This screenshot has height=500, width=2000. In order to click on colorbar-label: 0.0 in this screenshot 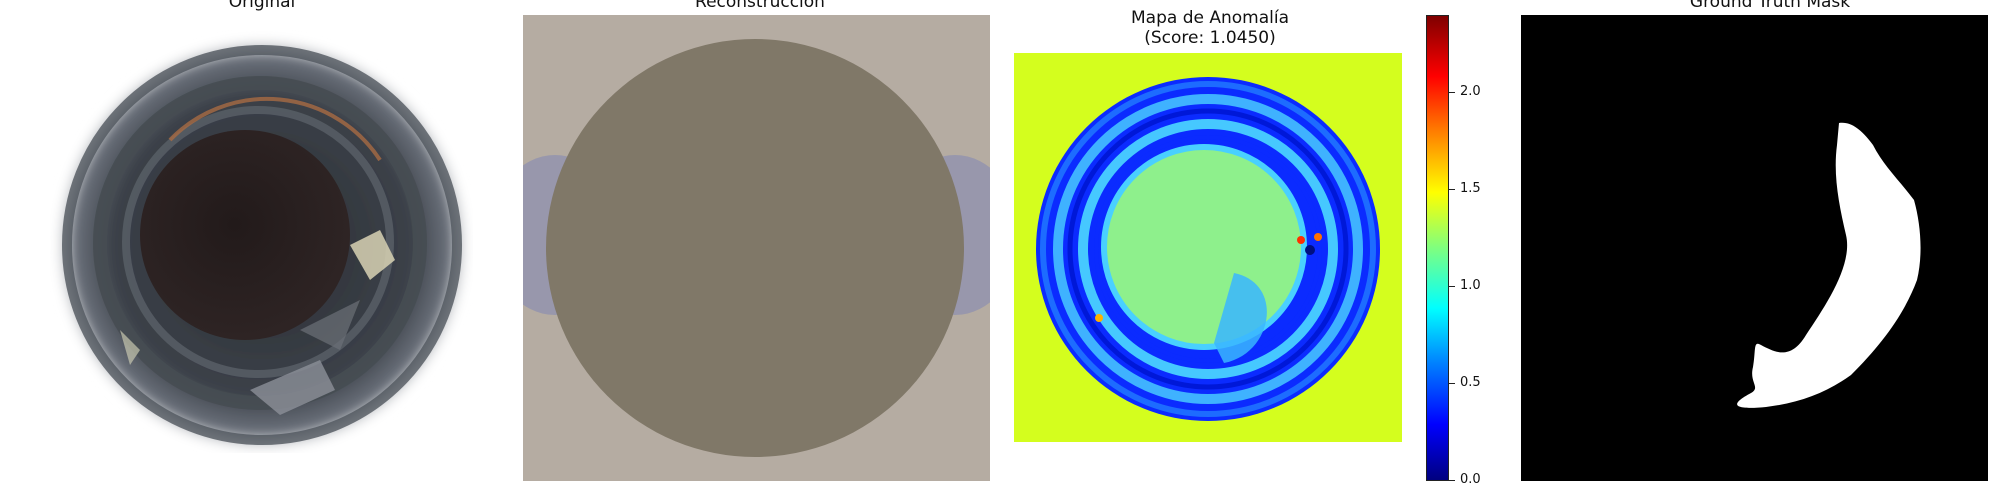, I will do `click(1470, 479)`.